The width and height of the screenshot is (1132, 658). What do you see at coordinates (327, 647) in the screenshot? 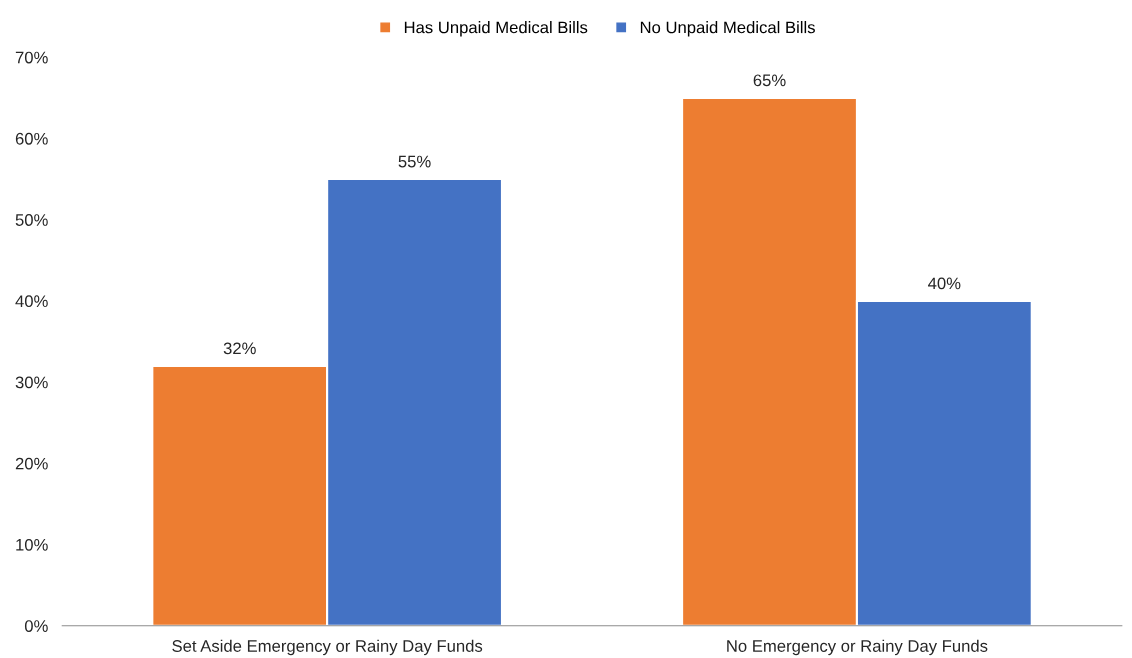
I see `x-tick-label: Set Aside Emergency or Rainy Day Funds` at bounding box center [327, 647].